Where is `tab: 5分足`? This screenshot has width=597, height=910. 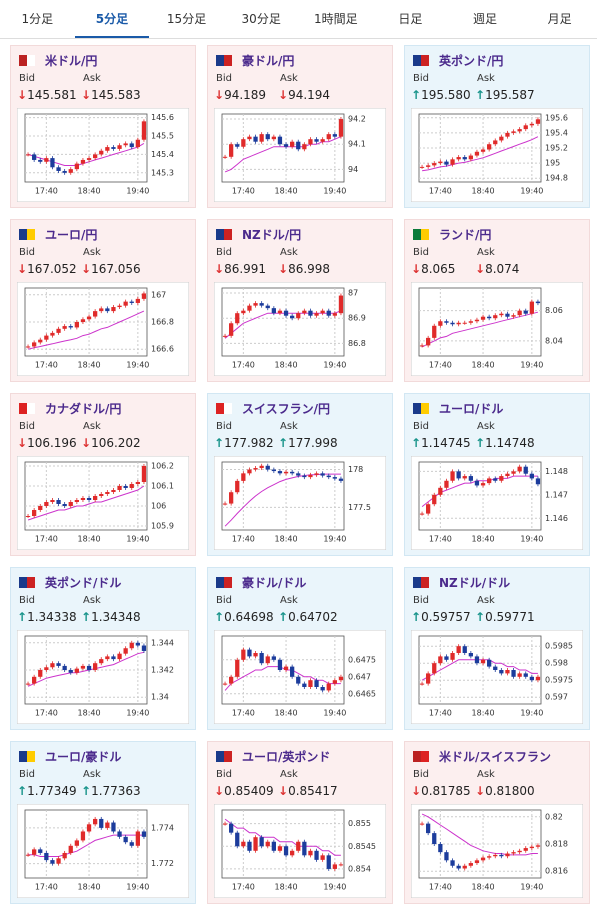 tab: 5分足 is located at coordinates (112, 19).